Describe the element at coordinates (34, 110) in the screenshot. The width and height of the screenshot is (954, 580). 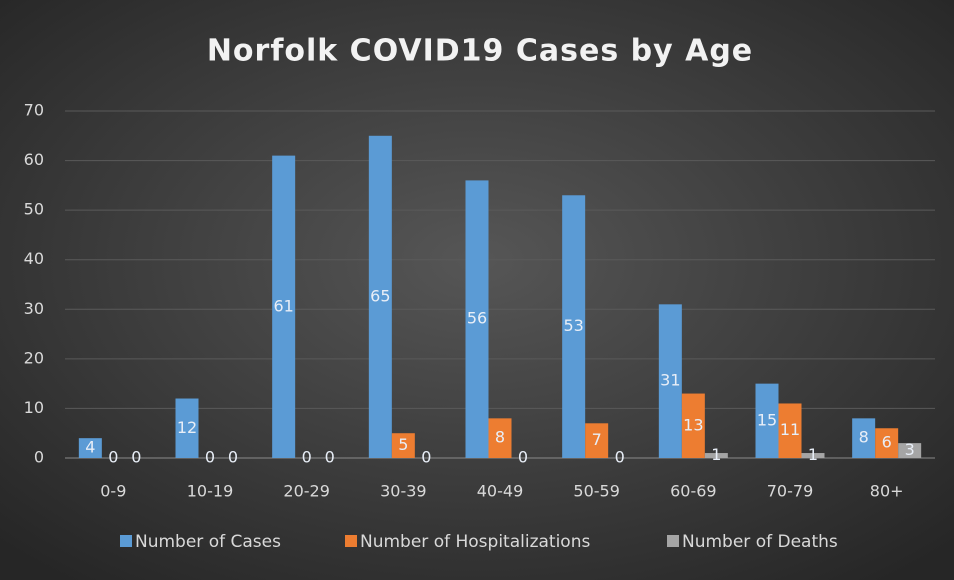
I see `y-tick-label: 70` at that location.